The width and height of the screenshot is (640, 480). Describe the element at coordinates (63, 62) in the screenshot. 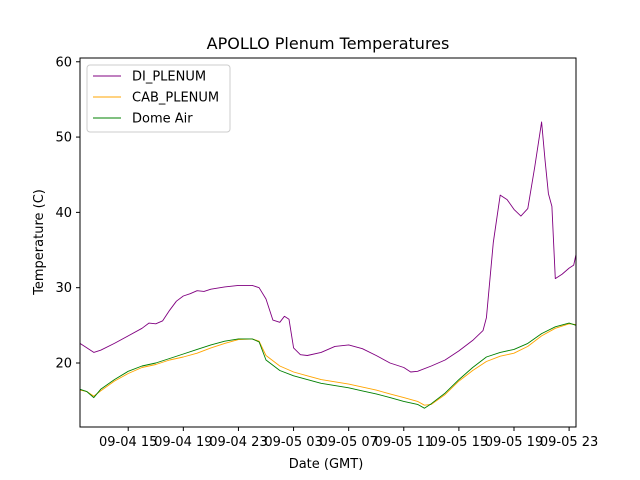

I see `y-tick-label: 60` at that location.